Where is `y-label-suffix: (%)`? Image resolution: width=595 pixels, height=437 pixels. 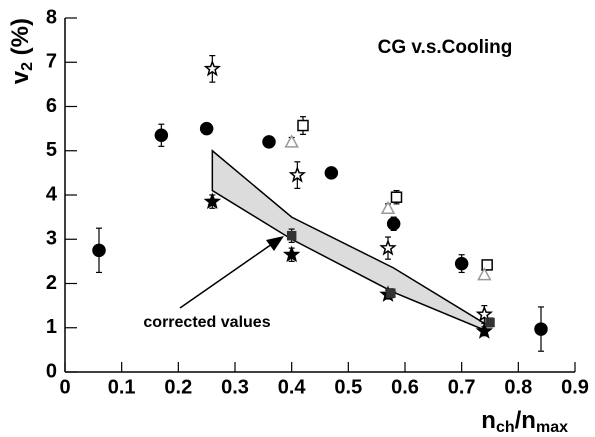 y-label-suffix: (%) is located at coordinates (20, 40).